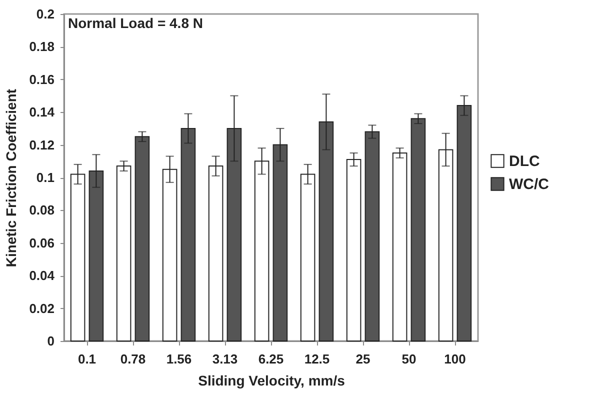  Describe the element at coordinates (363, 359) in the screenshot. I see `x-tick-label: 25` at that location.